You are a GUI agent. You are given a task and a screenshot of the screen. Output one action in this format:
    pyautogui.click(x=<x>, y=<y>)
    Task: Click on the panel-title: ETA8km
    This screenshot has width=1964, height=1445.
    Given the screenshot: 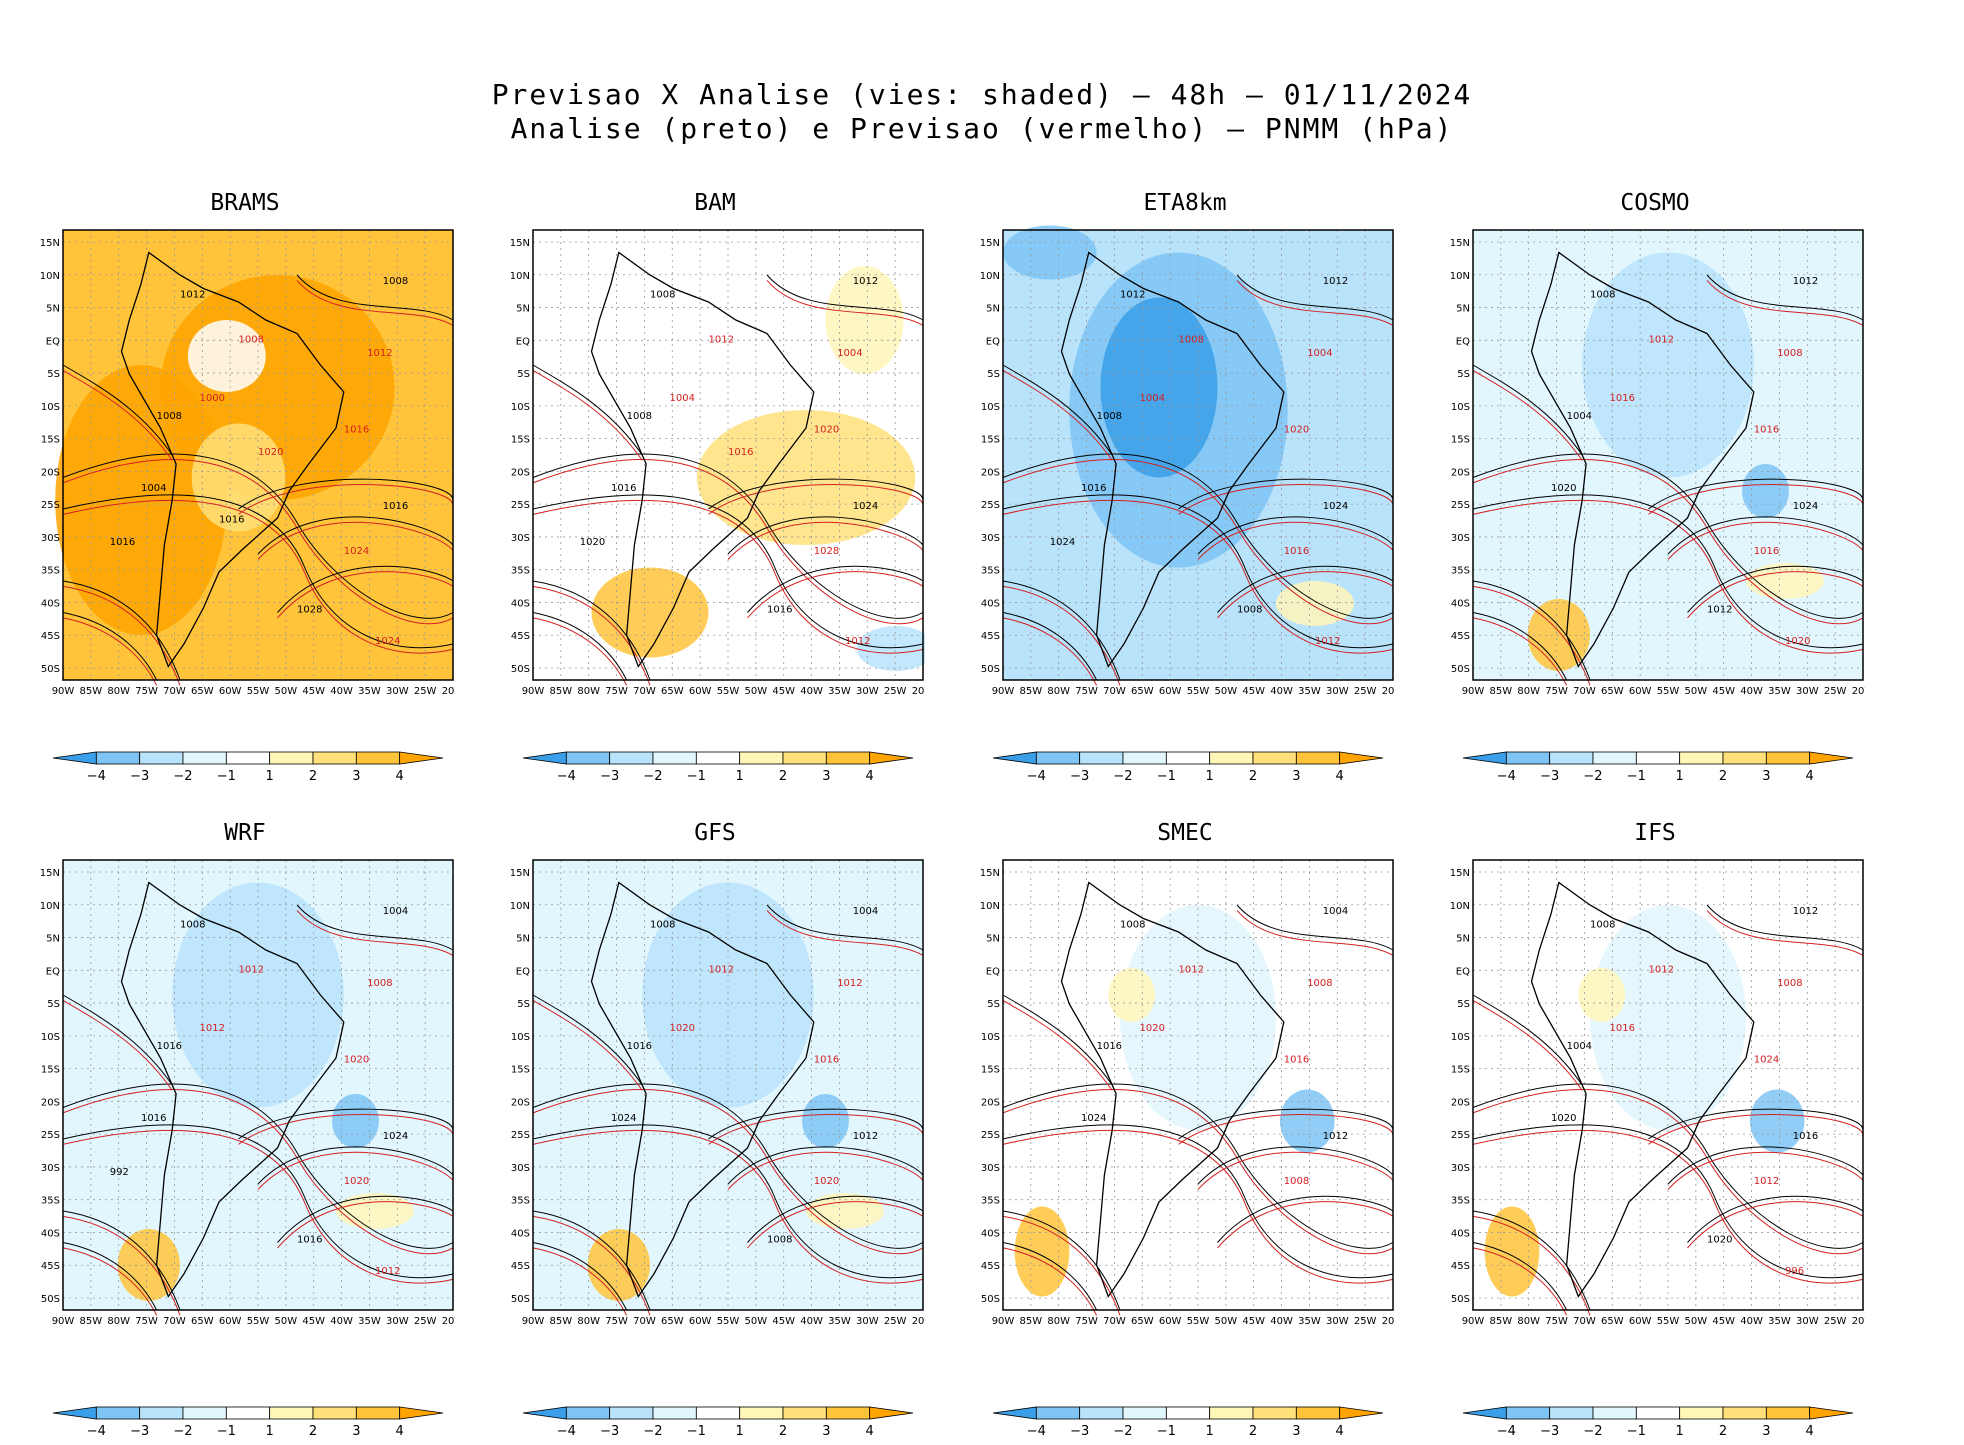 What is the action you would take?
    pyautogui.click(x=1185, y=203)
    